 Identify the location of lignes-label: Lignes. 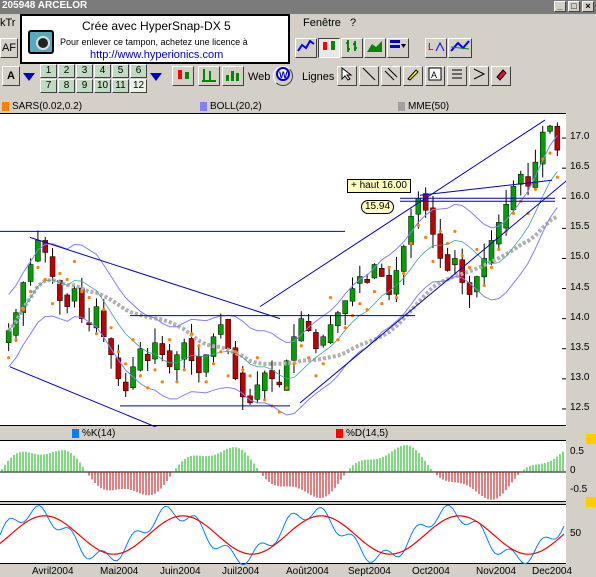
(318, 77).